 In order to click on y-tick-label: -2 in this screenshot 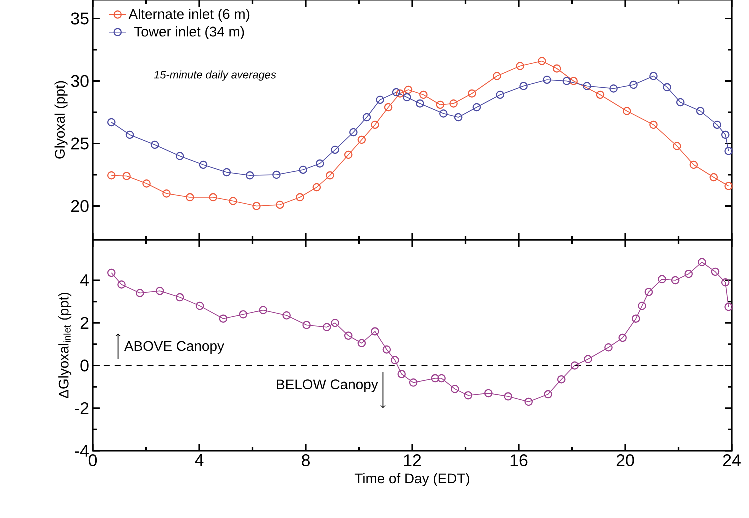, I will do `click(82, 408)`.